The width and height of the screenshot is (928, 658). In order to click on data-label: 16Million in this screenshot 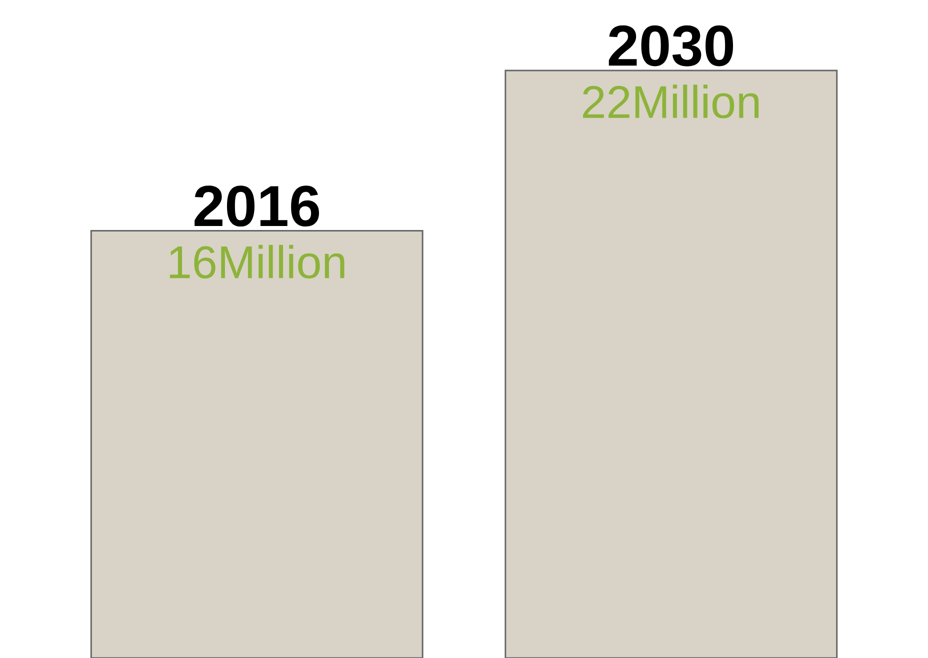, I will do `click(257, 261)`.